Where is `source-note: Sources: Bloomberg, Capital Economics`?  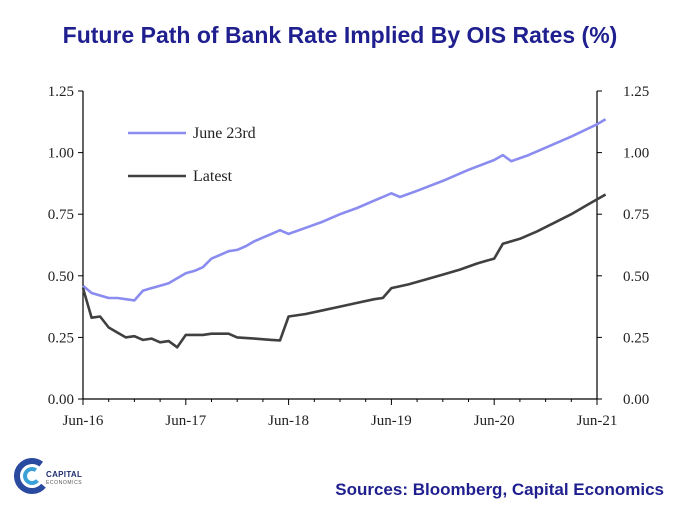
source-note: Sources: Bloomberg, Capital Economics is located at coordinates (499, 489).